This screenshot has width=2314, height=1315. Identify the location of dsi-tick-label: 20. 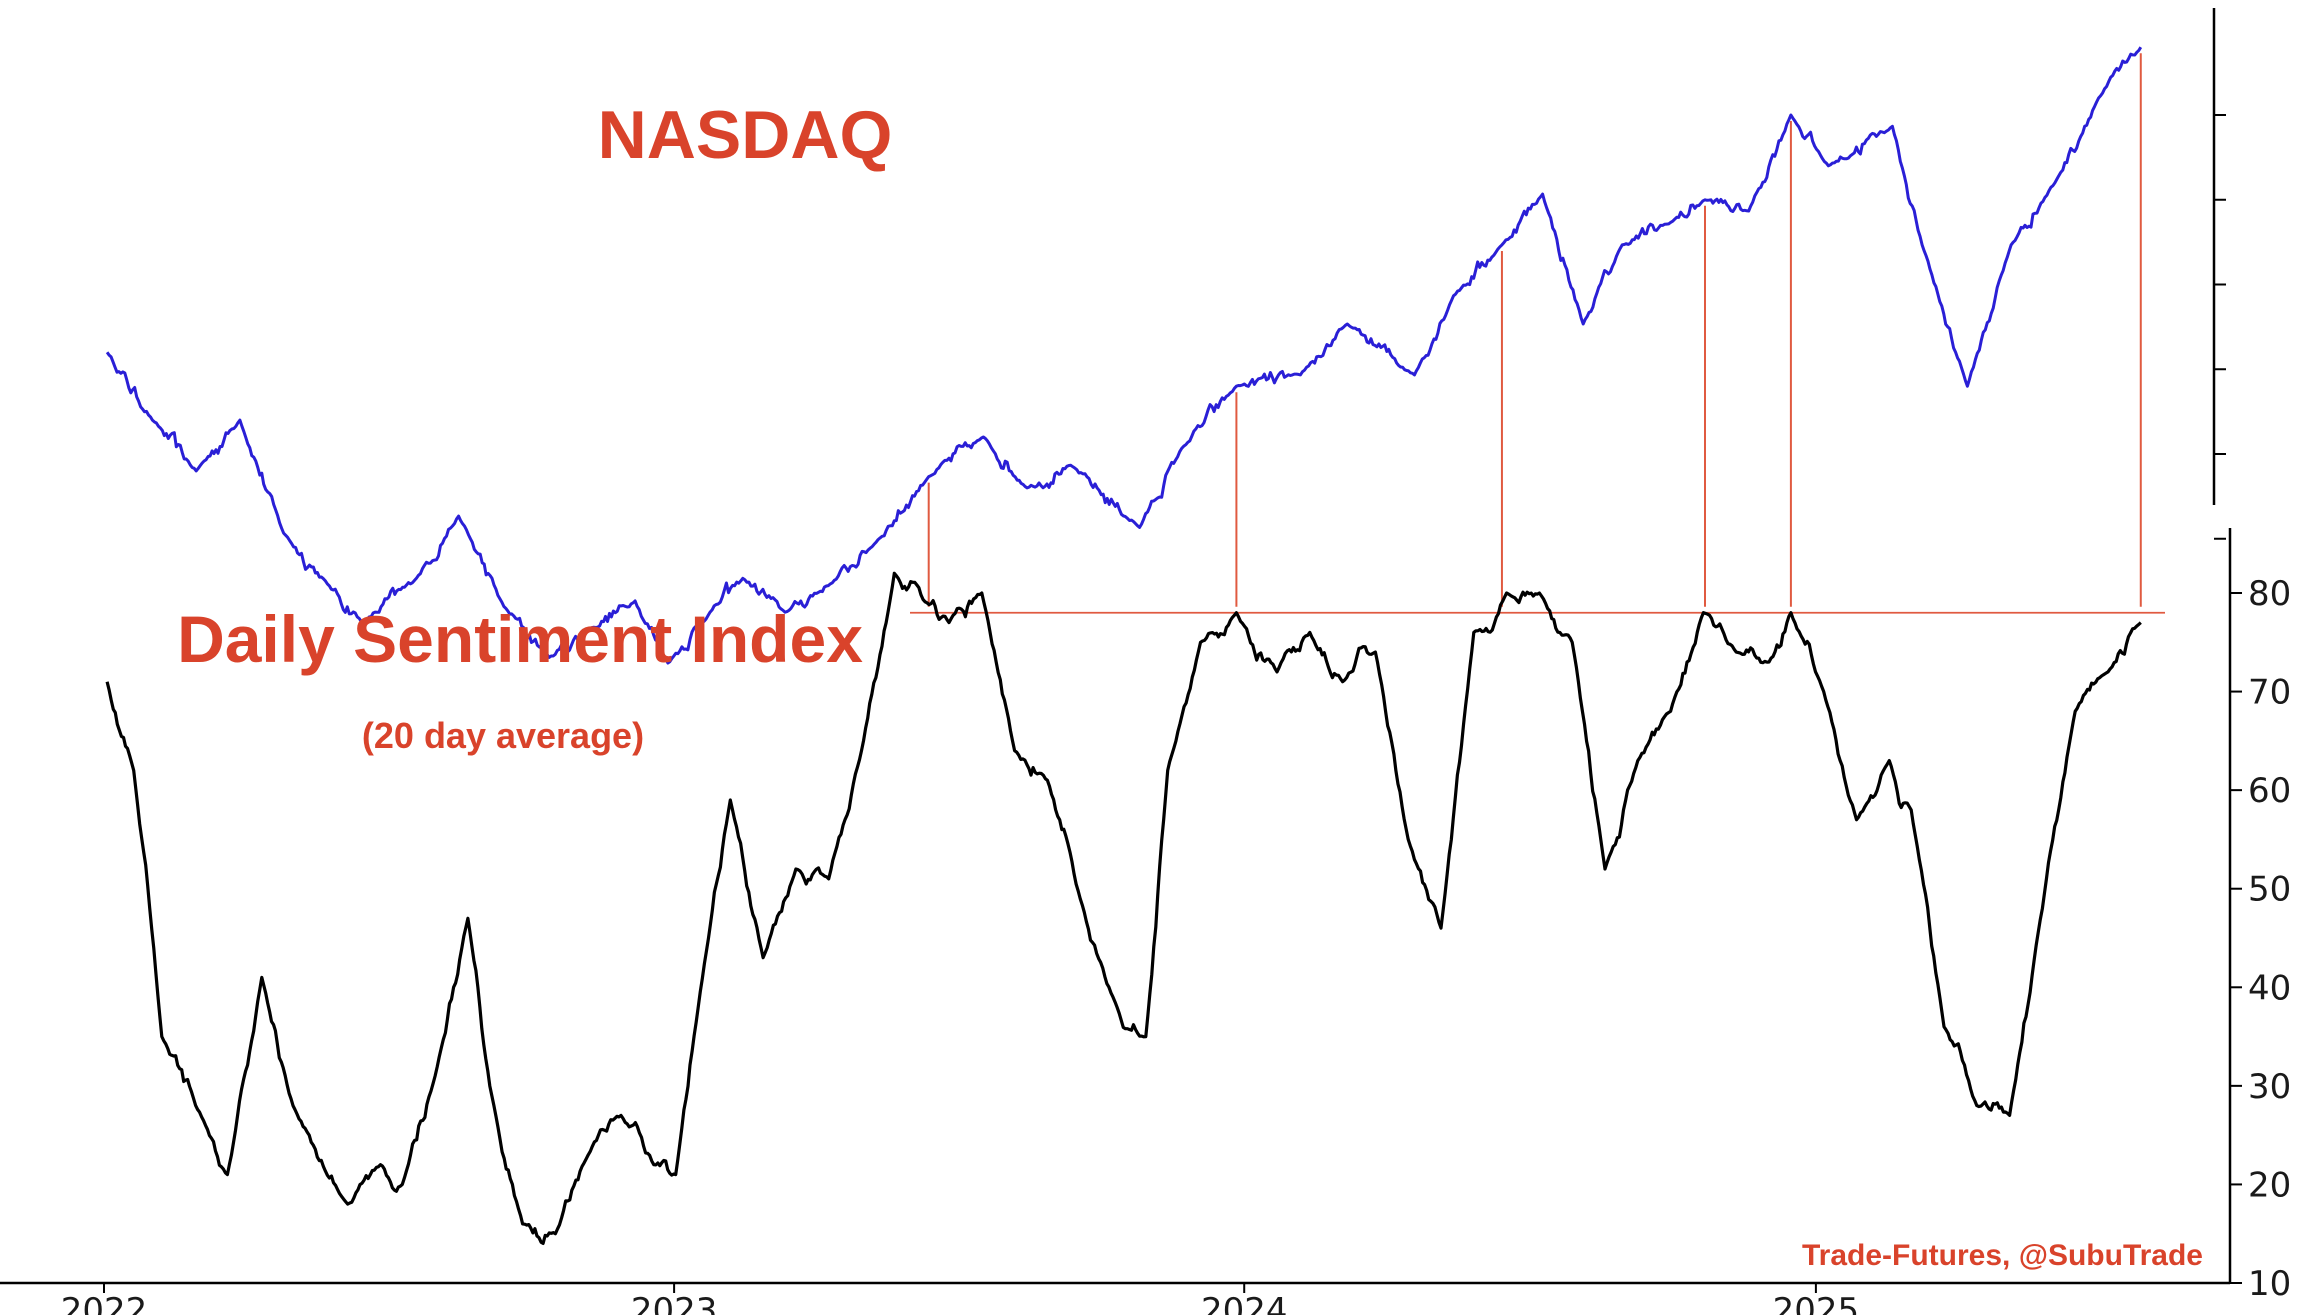
(2269, 1185).